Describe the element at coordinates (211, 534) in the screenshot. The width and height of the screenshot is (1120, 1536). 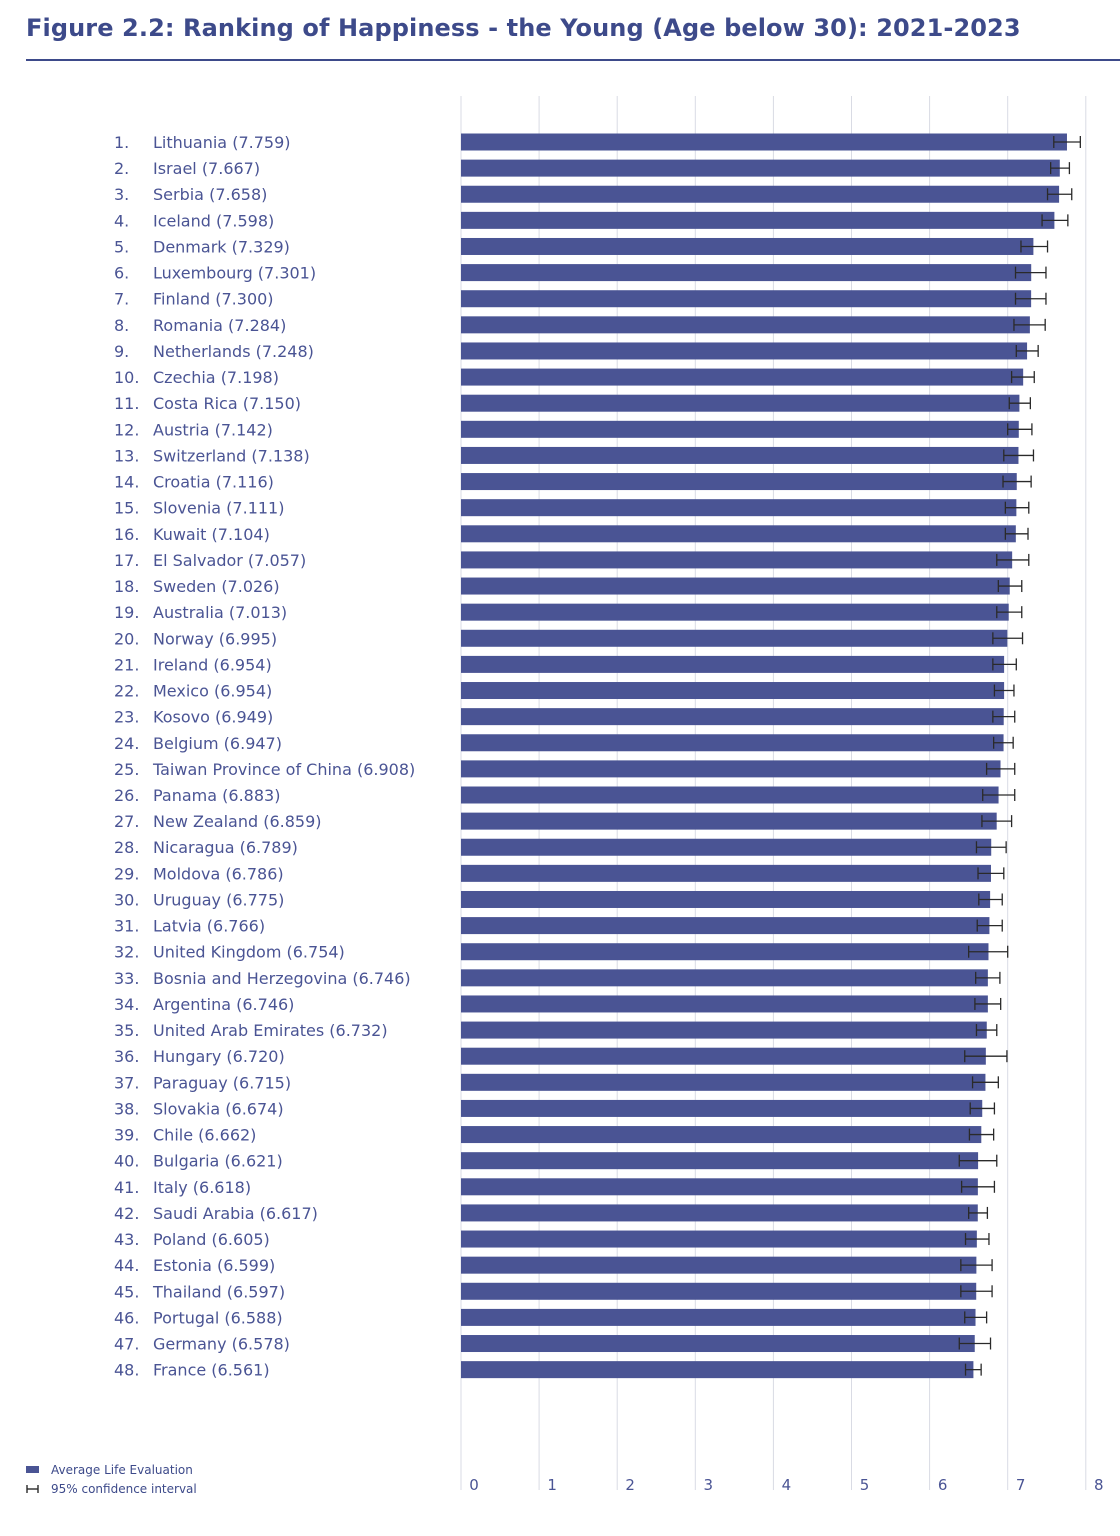
I see `category-label: Kuwait (7.104)` at that location.